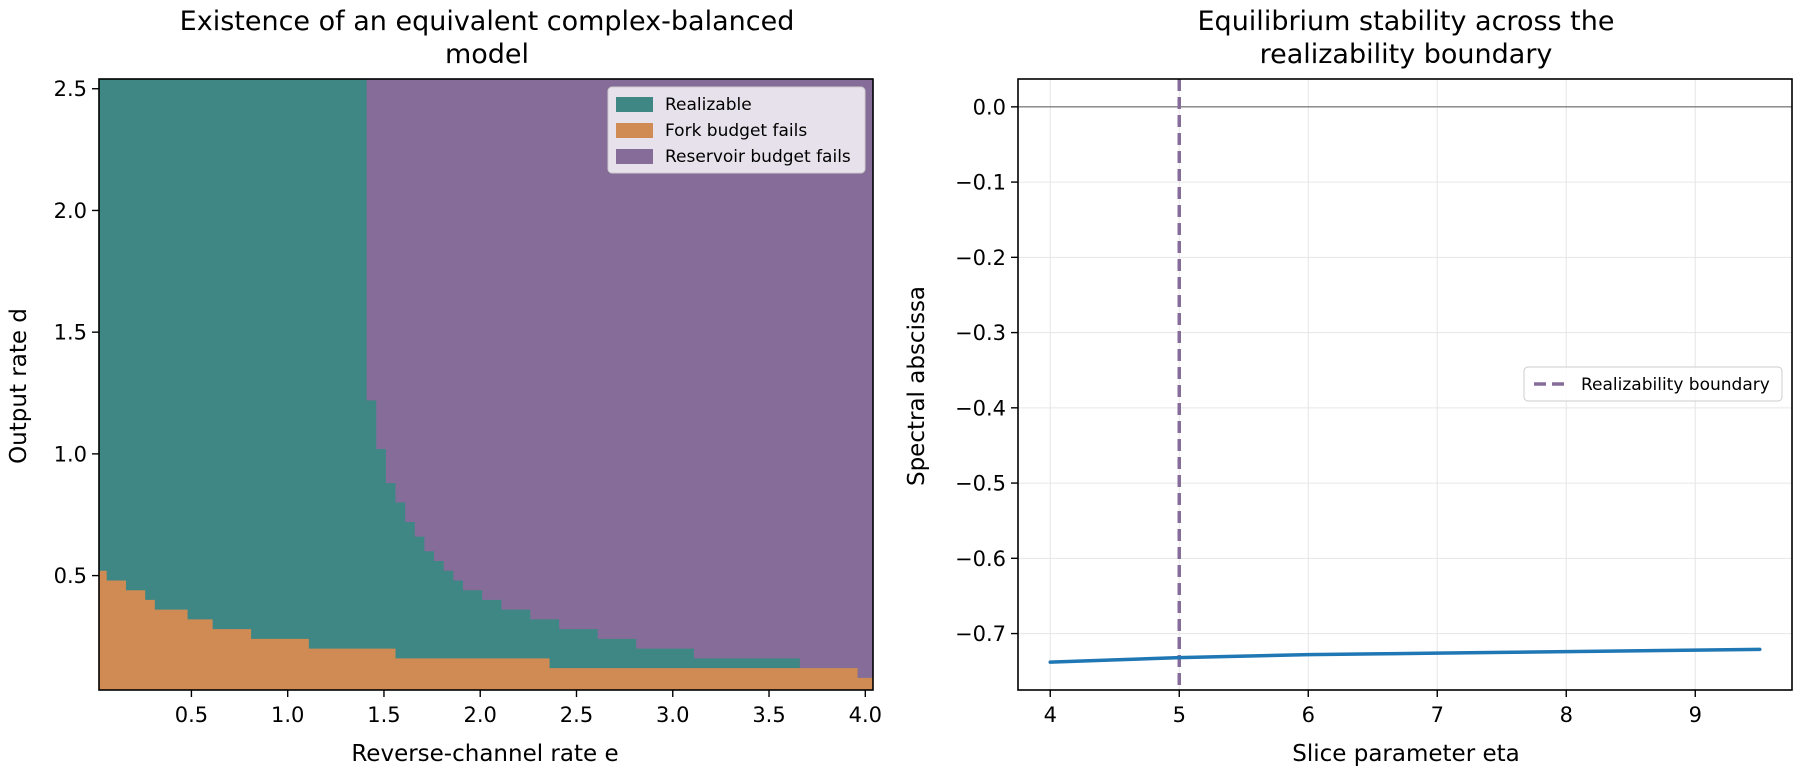  I want to click on right-y-tick-label: −0.3, so click(980, 333).